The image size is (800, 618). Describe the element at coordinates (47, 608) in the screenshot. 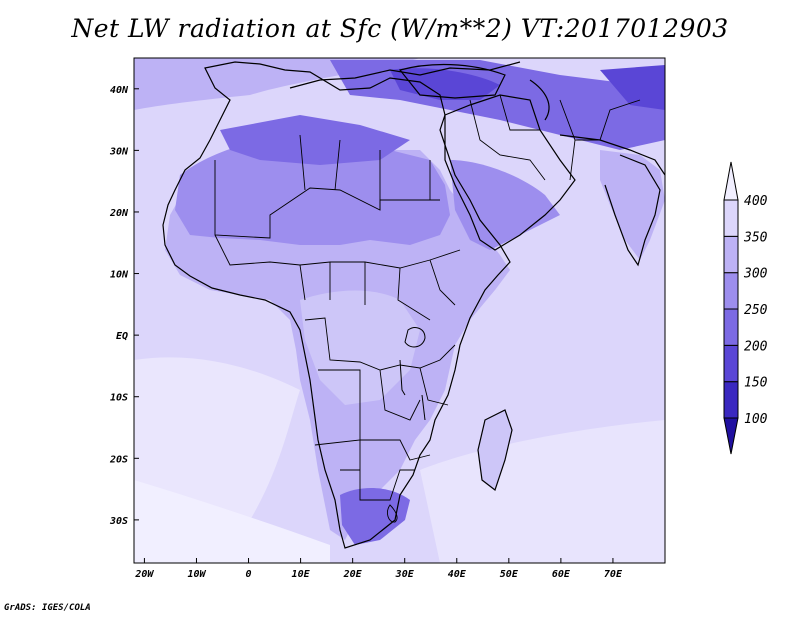

I see `credit-text: GrADS: IGES/COLA` at that location.